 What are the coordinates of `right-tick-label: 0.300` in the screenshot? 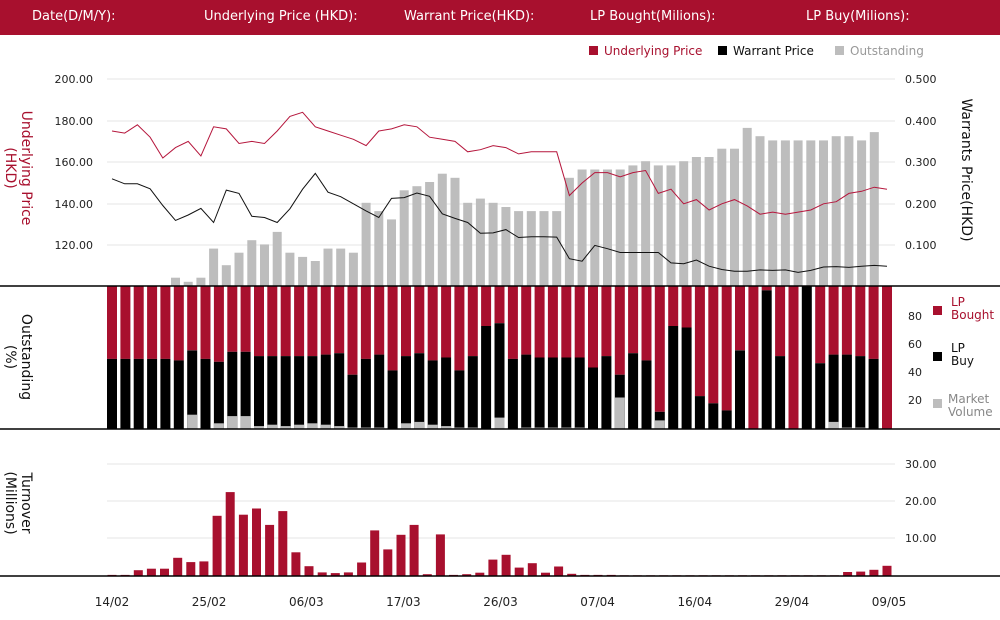 It's located at (921, 162).